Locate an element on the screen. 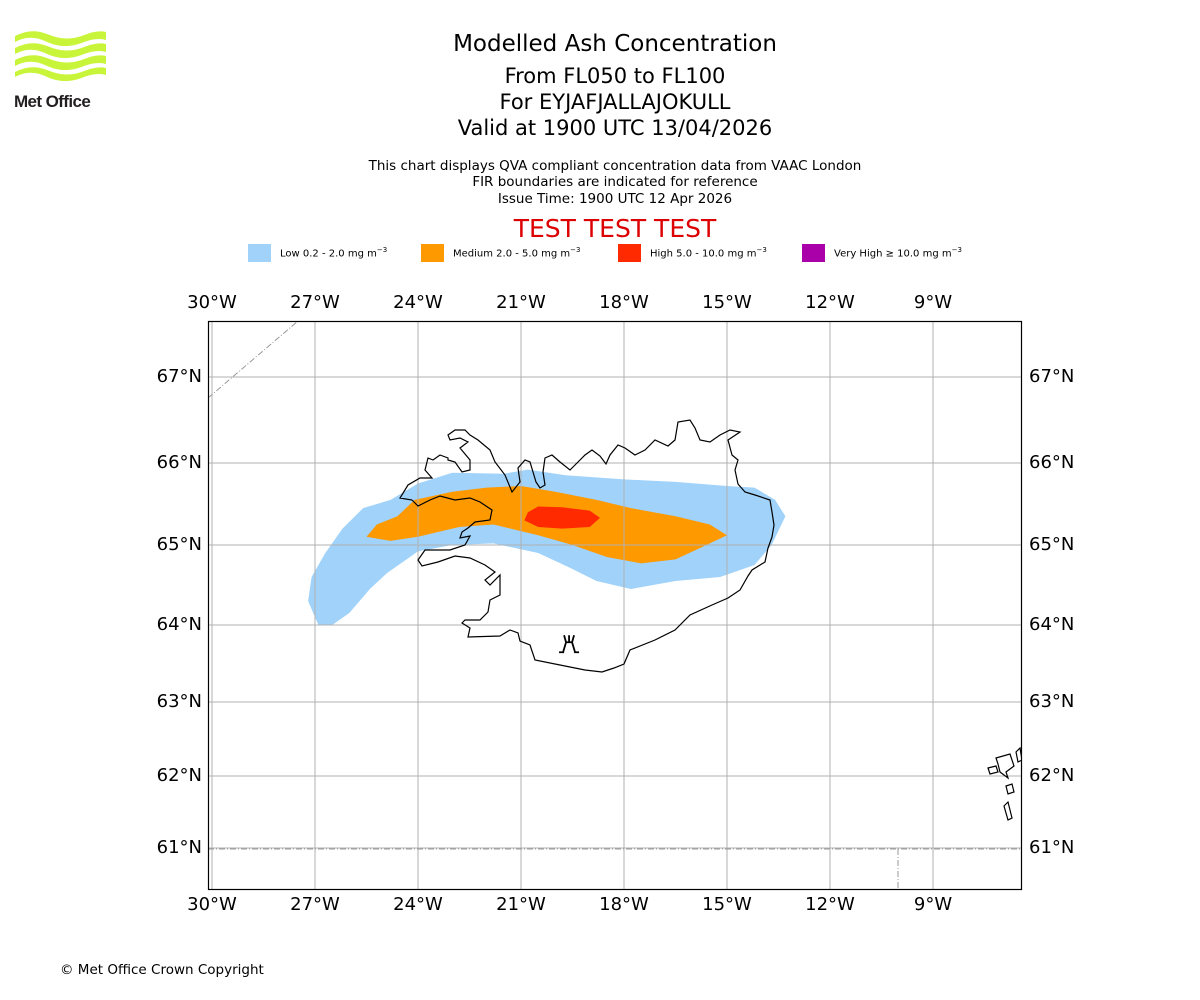 The width and height of the screenshot is (1200, 1000). copyright-notice: © Met Office Crown Copyright is located at coordinates (162, 970).